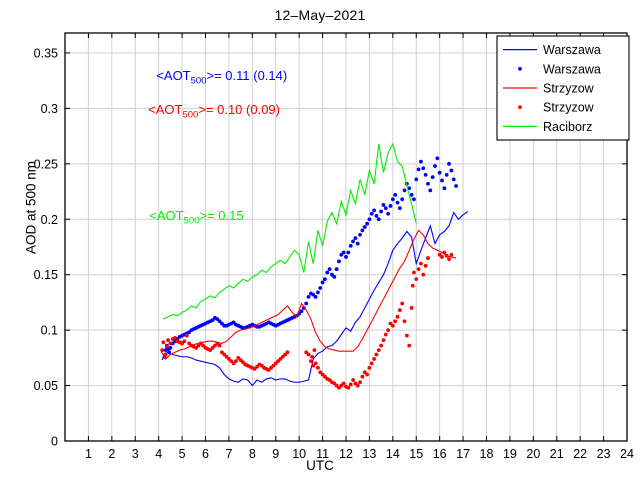 This screenshot has height=480, width=640. I want to click on y-tick-label: 0.2, so click(49, 220).